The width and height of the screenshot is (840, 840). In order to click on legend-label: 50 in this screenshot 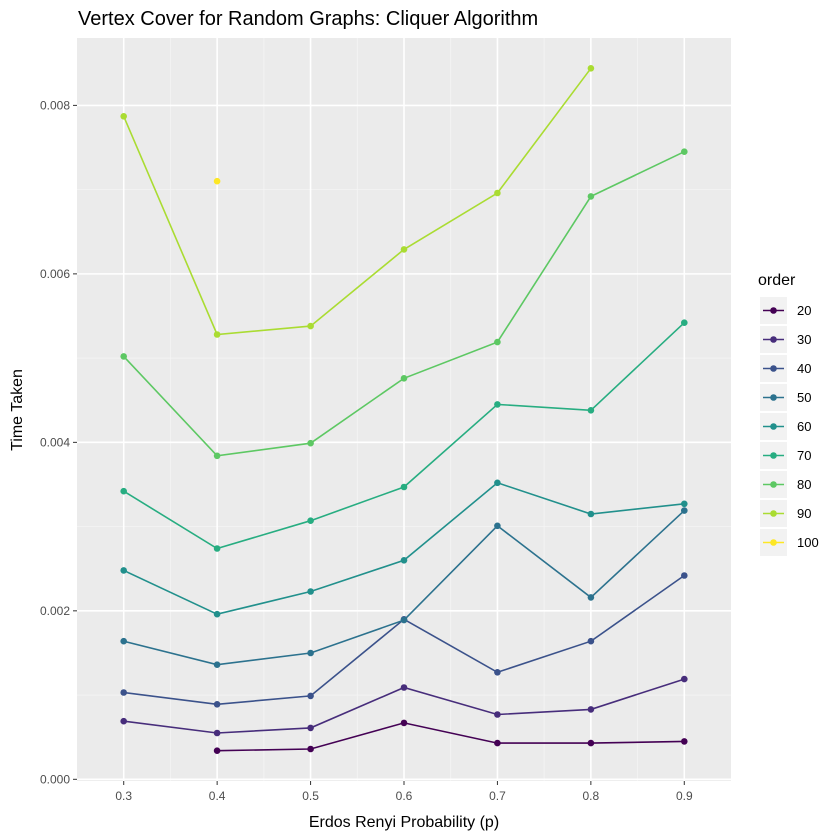, I will do `click(804, 397)`.